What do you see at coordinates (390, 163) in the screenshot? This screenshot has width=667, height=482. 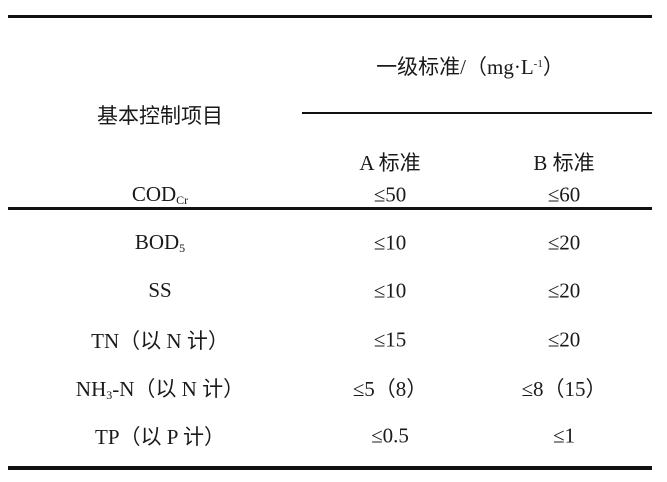 I see `header-col-a: A 标准` at bounding box center [390, 163].